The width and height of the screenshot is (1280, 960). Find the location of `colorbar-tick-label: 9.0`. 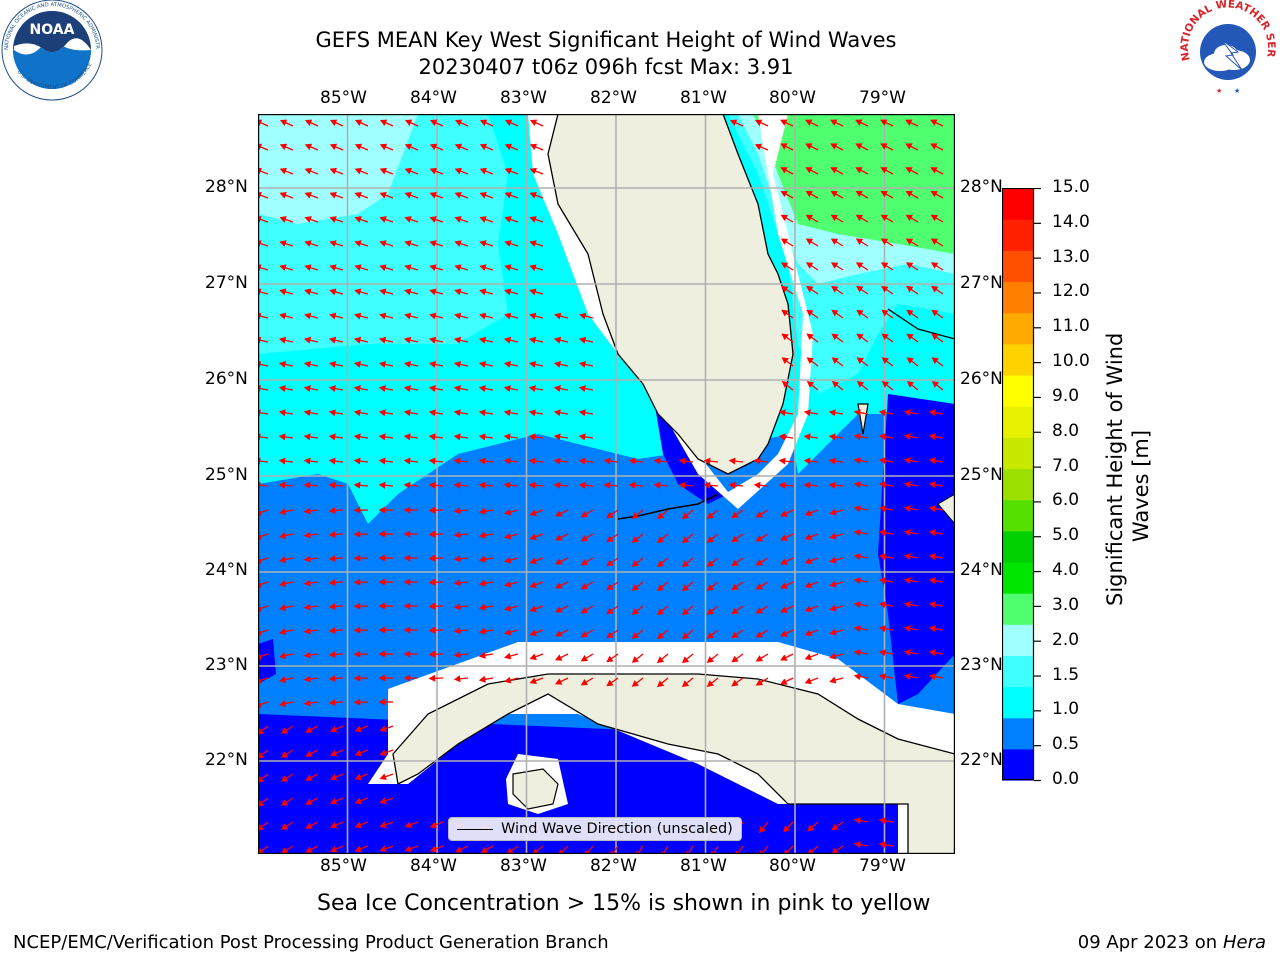

colorbar-tick-label: 9.0 is located at coordinates (1066, 395).